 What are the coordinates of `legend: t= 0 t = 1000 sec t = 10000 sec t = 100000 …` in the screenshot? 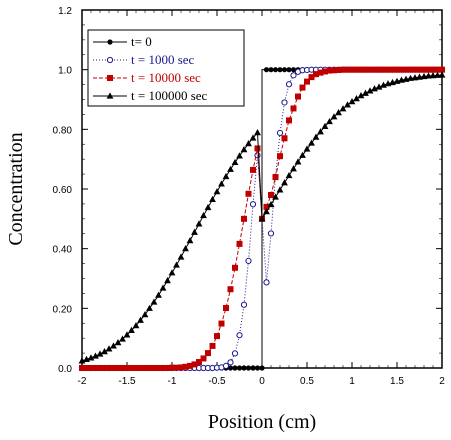 It's located at (166, 68).